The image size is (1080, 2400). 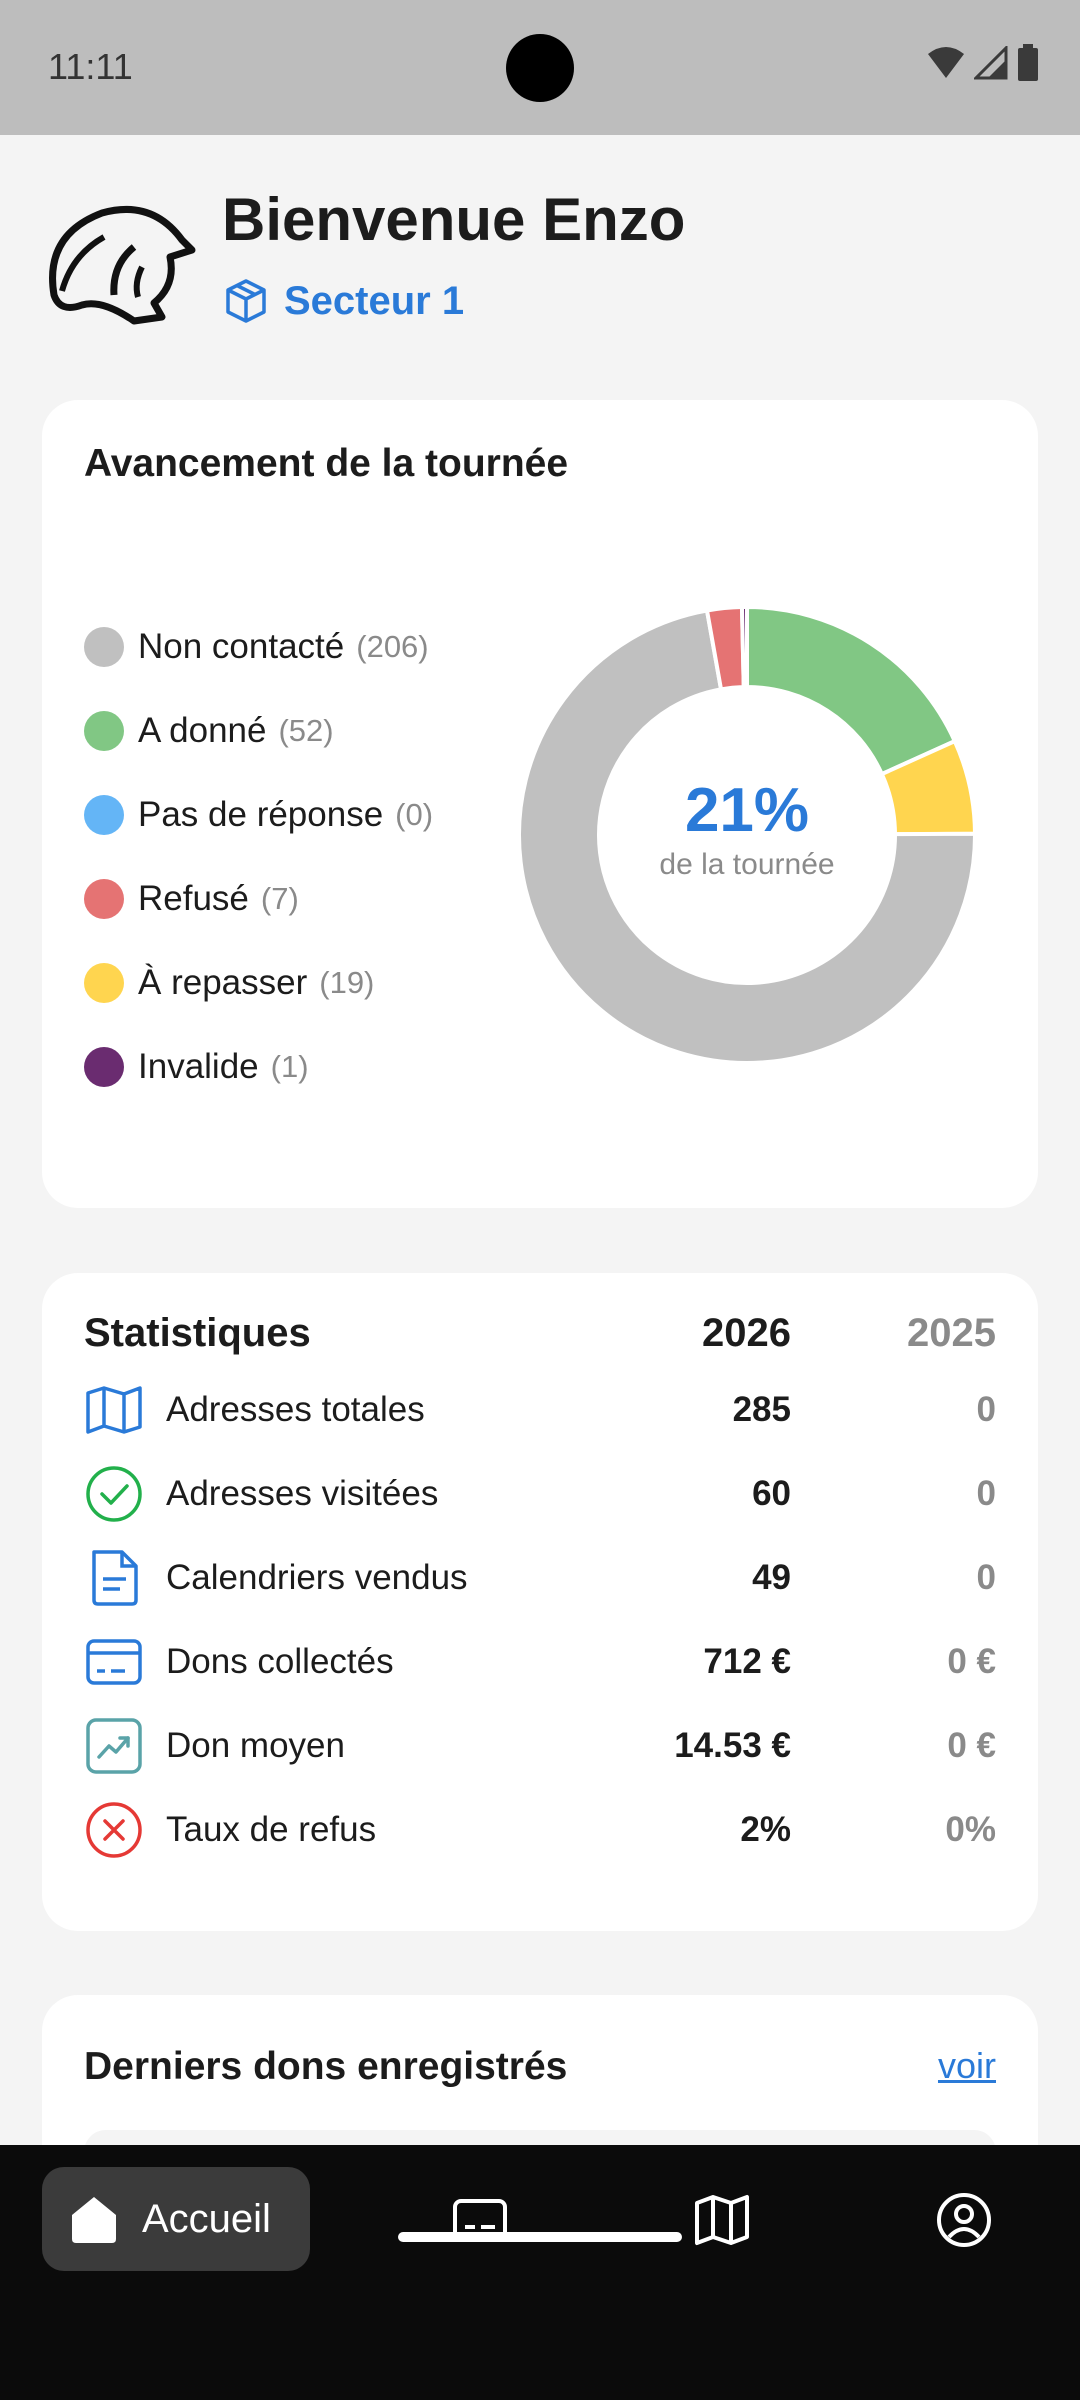 I want to click on stat-row: Adresses totales 285 0, so click(x=540, y=1410).